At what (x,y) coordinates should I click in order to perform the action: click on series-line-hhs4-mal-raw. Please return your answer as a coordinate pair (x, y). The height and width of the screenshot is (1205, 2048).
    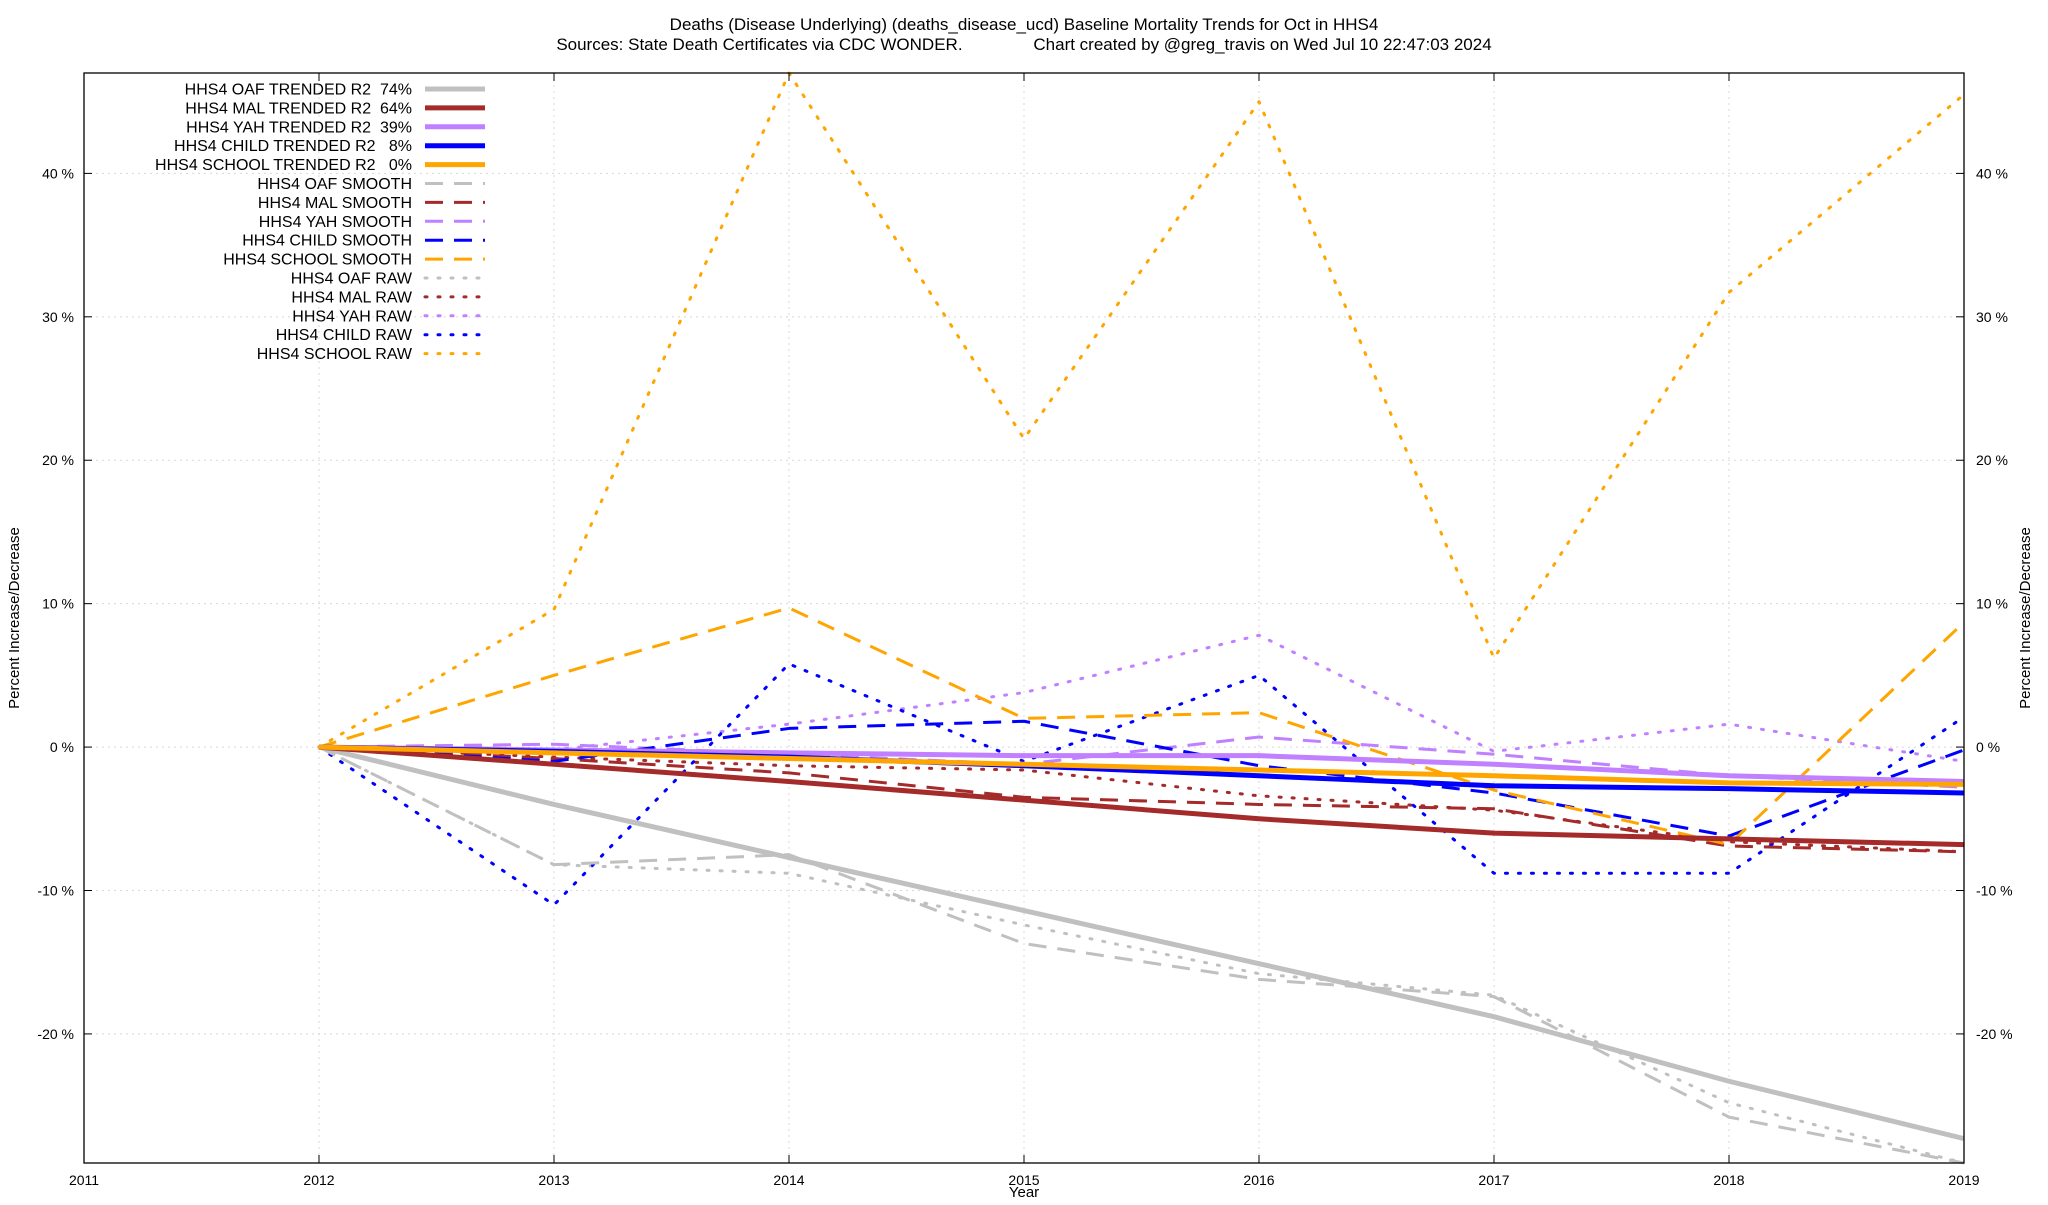
    Looking at the image, I should click on (1141, 799).